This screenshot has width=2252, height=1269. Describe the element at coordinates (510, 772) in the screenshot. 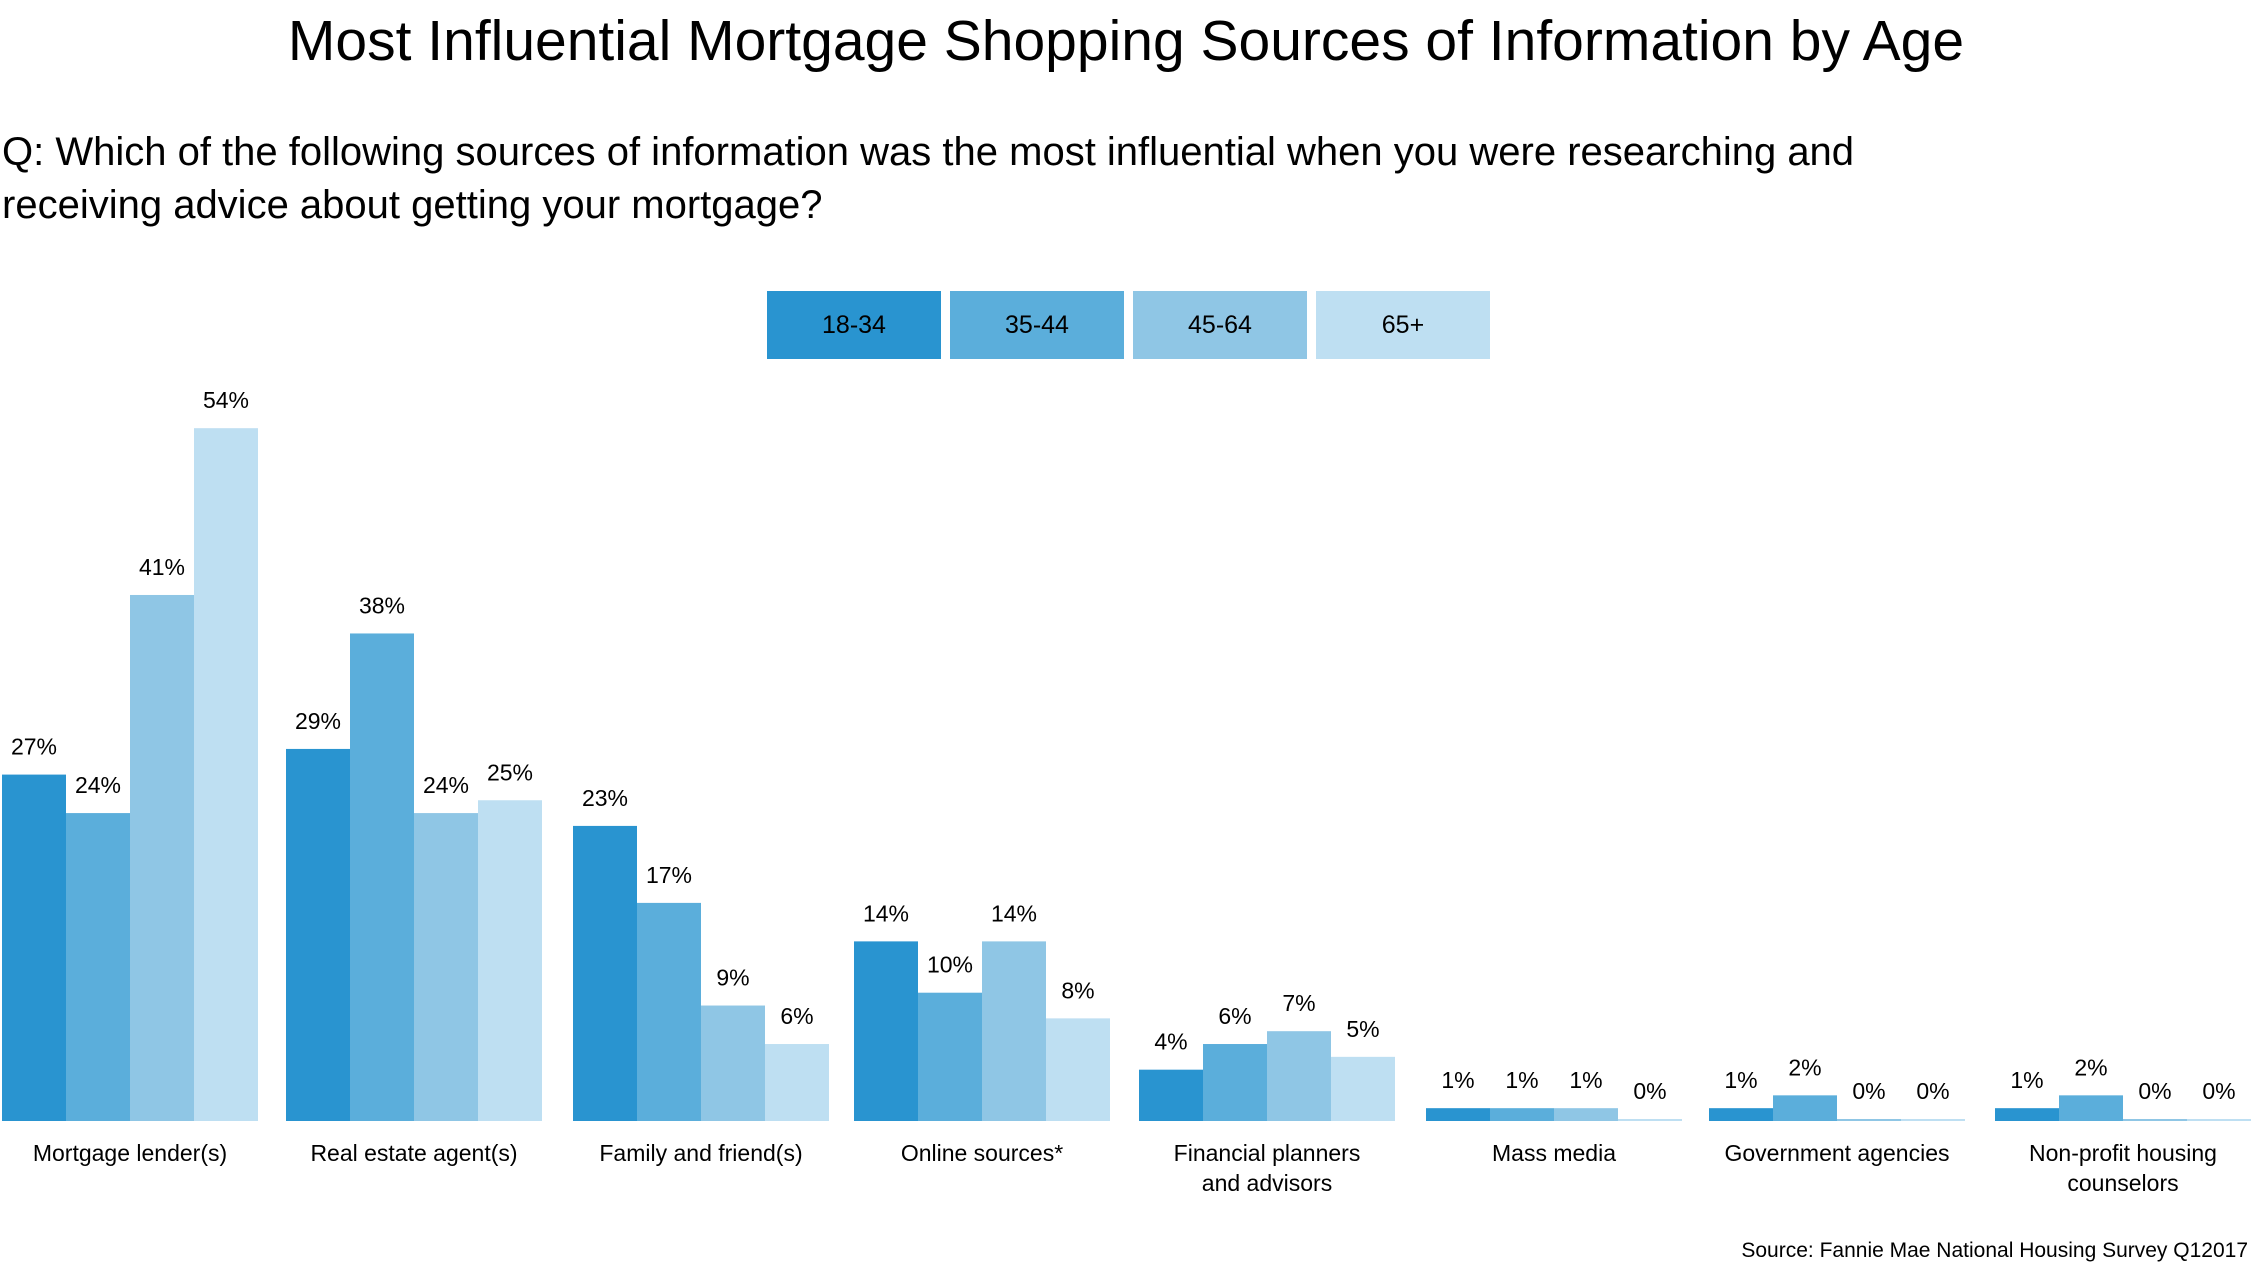

I see `data-label: 25%` at that location.